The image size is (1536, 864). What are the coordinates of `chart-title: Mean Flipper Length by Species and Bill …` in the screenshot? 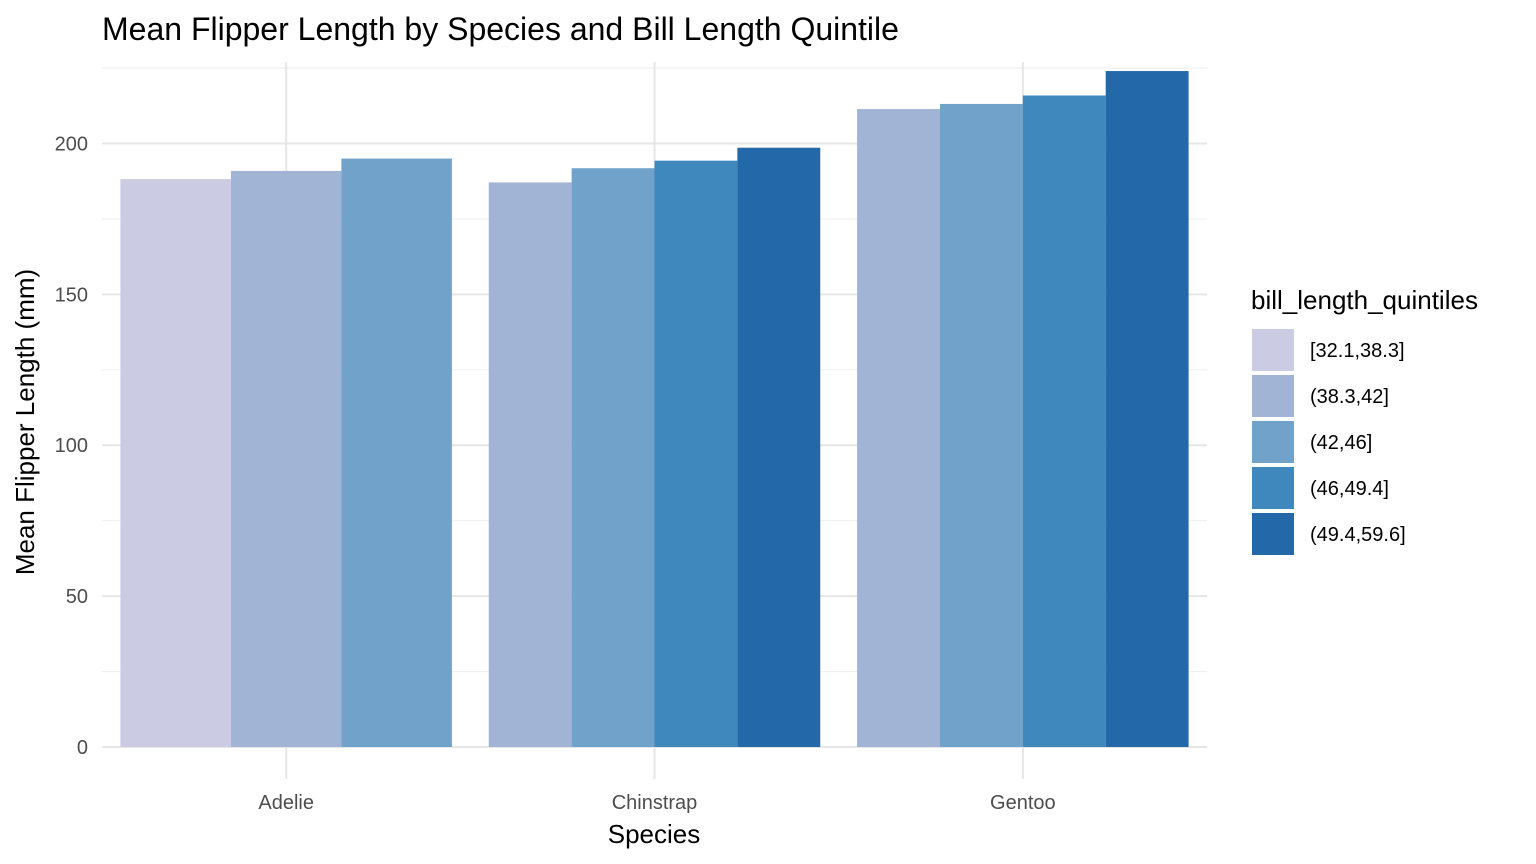 It's located at (500, 29).